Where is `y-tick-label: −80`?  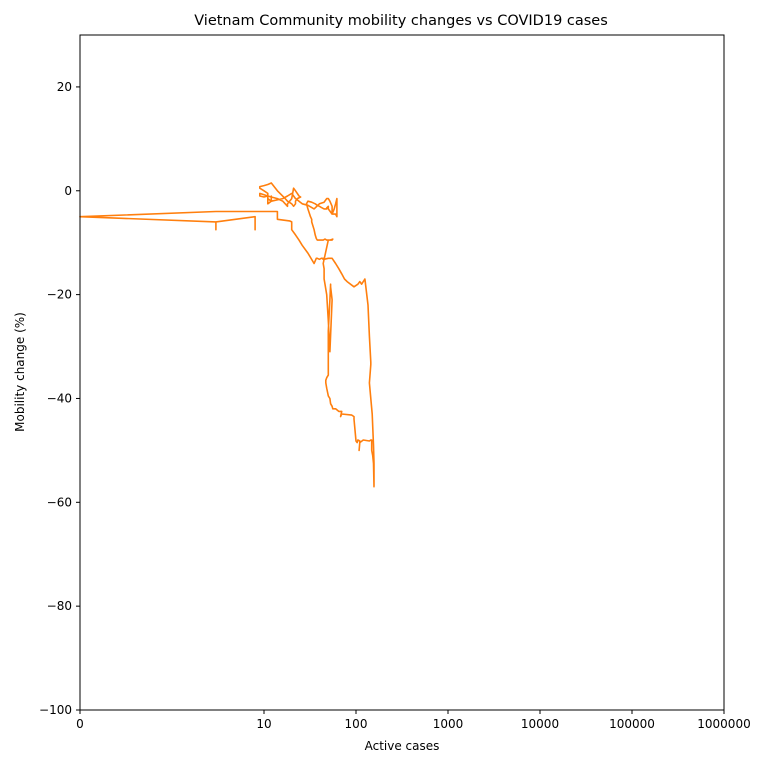
y-tick-label: −80 is located at coordinates (59, 606).